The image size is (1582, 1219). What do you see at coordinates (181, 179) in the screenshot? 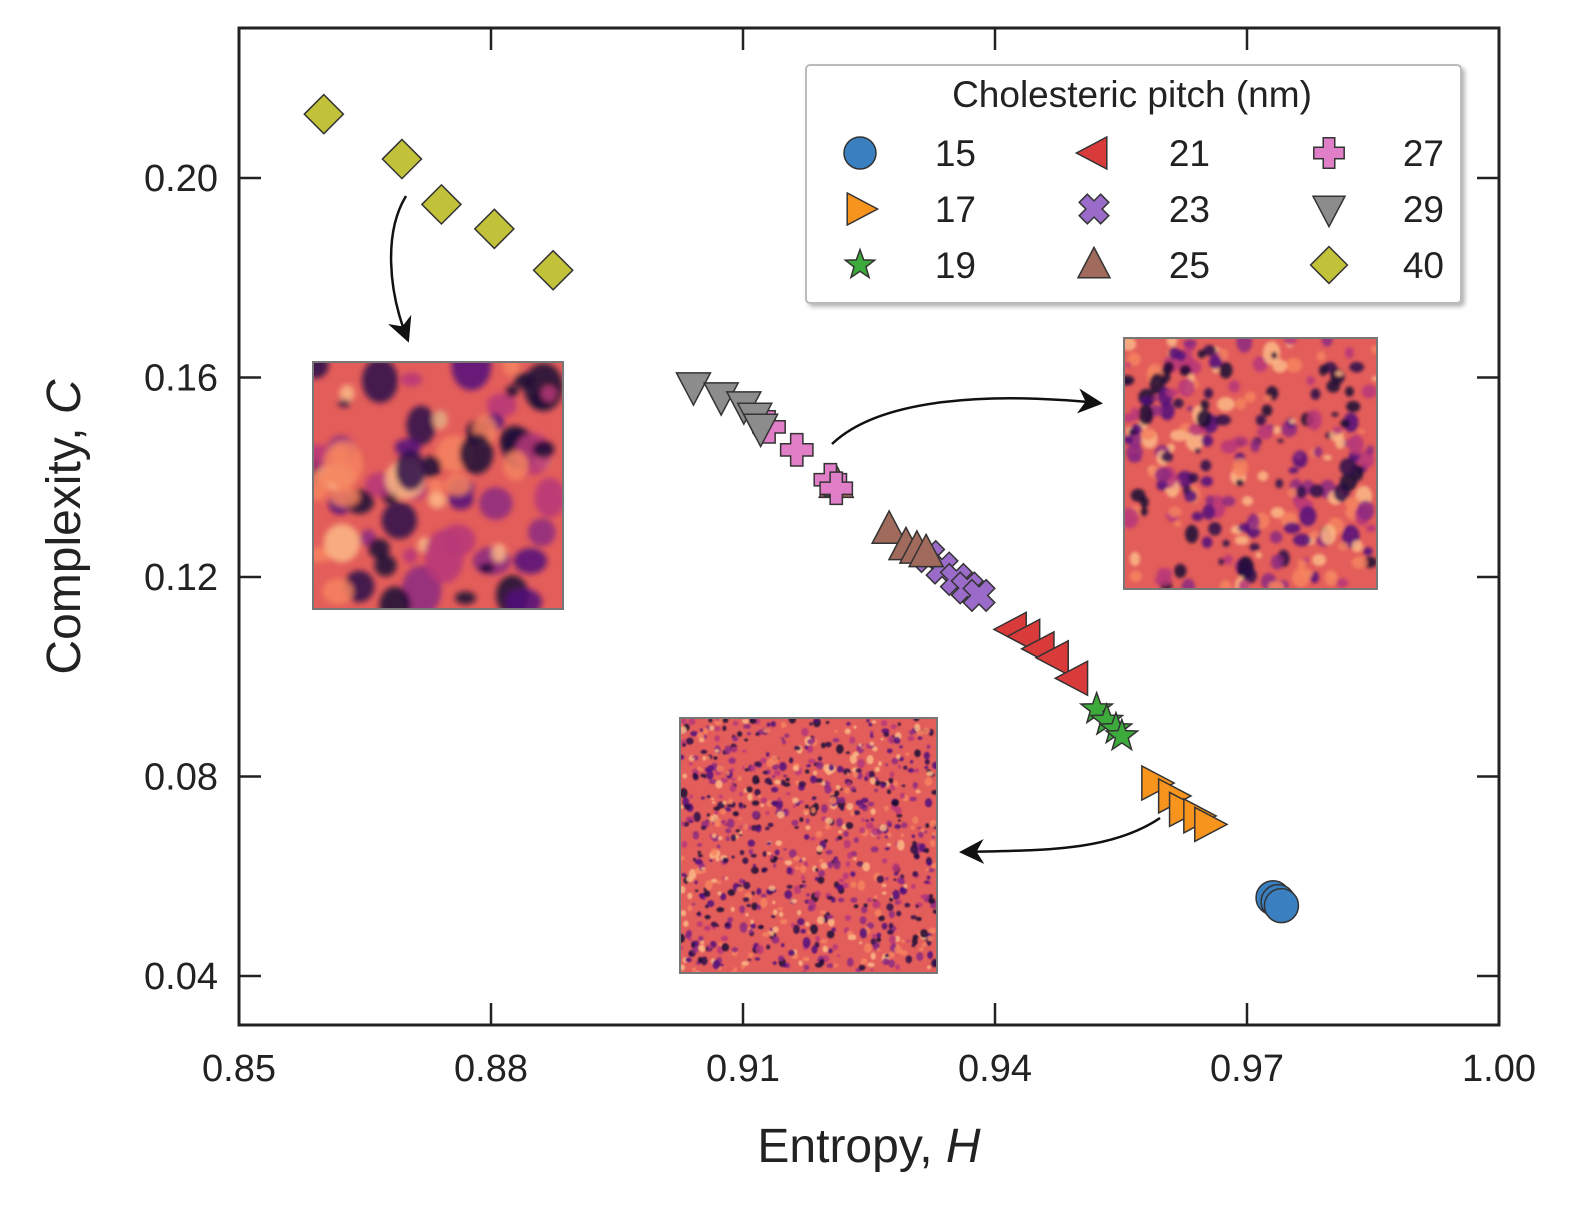
I see `y-tick-label: 0.20` at bounding box center [181, 179].